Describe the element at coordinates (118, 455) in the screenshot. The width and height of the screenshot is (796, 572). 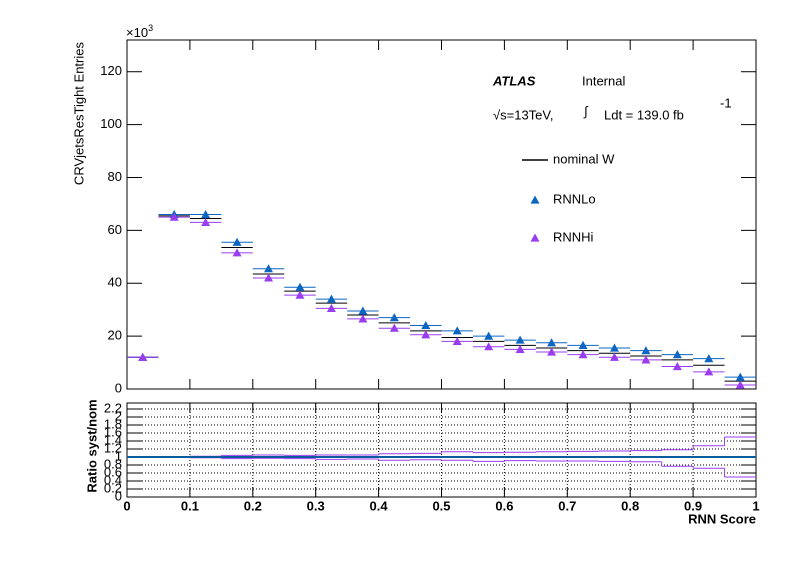
I see `y-tick-label: 1` at that location.